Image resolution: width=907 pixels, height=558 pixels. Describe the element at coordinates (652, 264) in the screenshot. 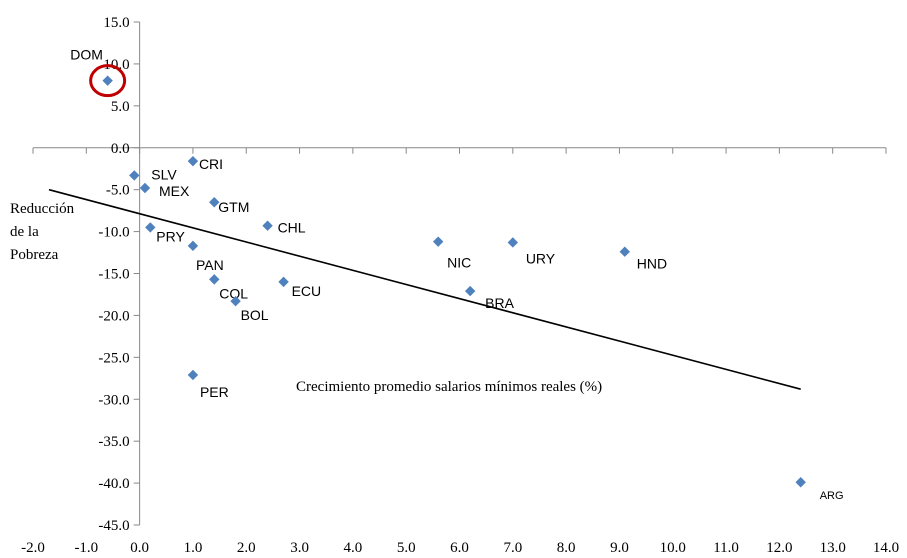

I see `point-label-hnd: HND` at that location.